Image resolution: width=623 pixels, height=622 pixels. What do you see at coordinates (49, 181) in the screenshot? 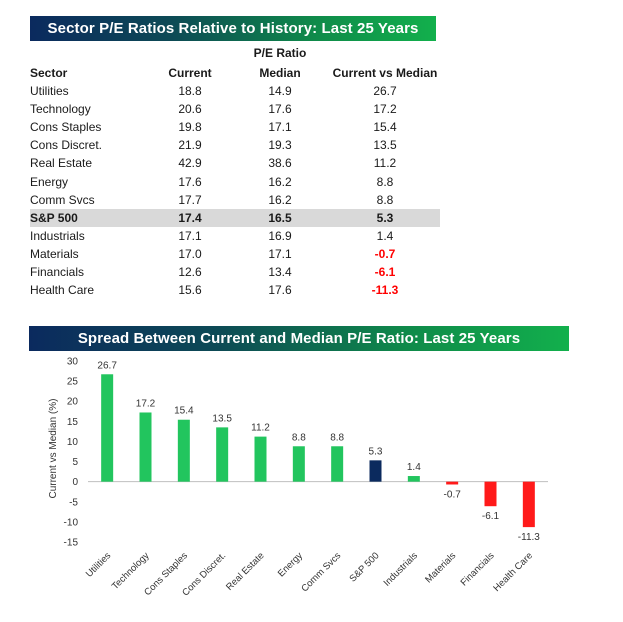
I see `cell-sector: Energy` at bounding box center [49, 181].